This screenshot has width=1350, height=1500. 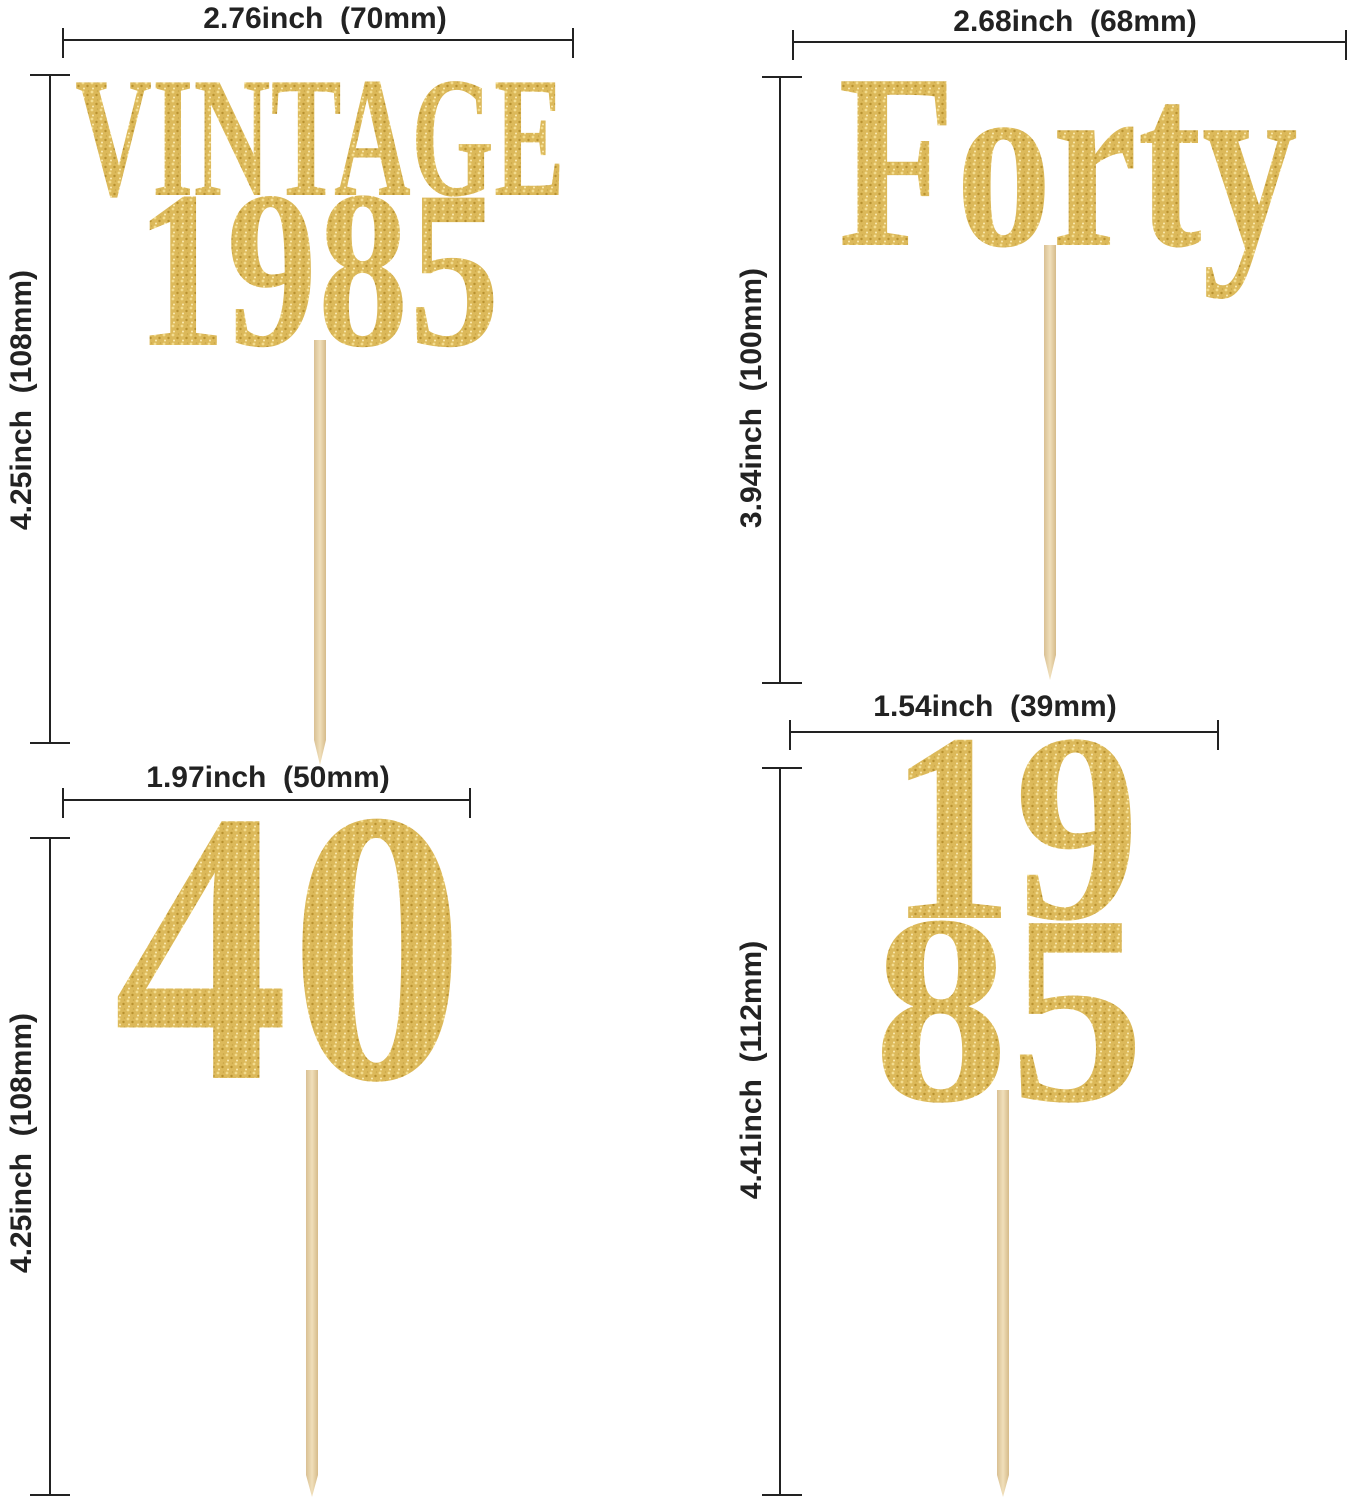 What do you see at coordinates (1009, 1009) in the screenshot?
I see `topper-text-85: 85` at bounding box center [1009, 1009].